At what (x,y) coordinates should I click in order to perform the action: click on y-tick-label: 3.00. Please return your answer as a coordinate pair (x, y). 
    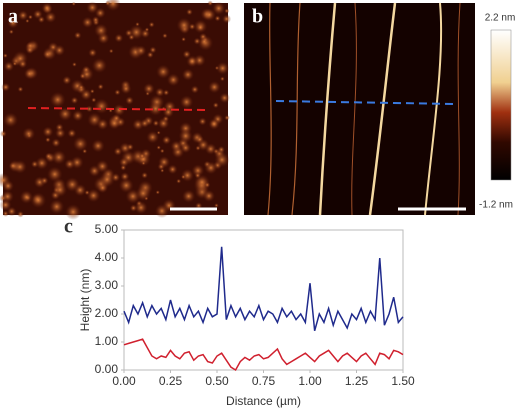
    Looking at the image, I should click on (107, 285).